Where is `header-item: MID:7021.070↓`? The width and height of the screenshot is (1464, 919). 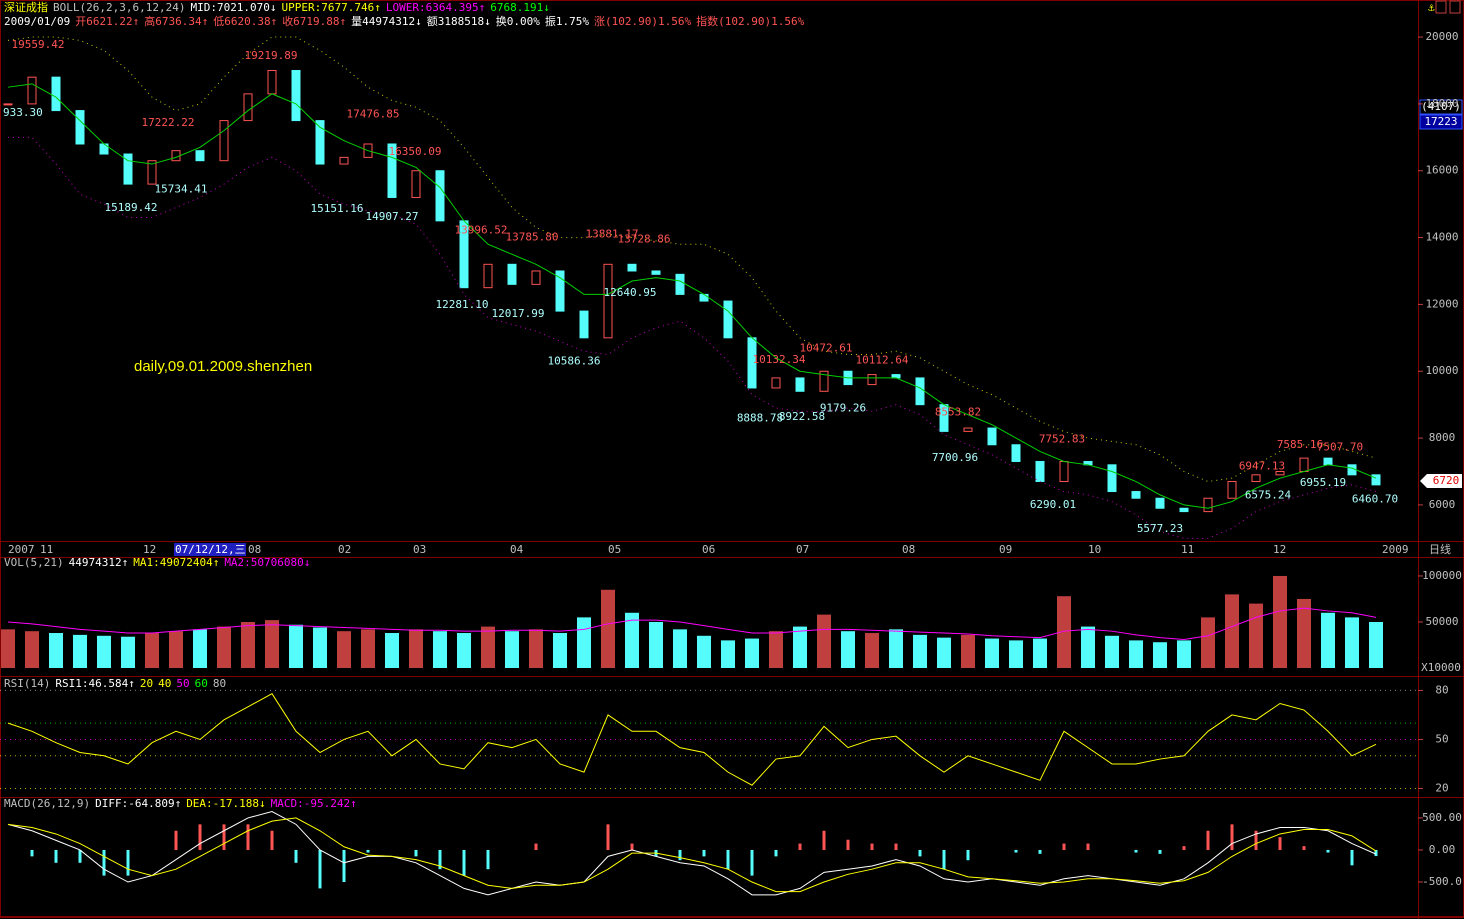 header-item: MID:7021.070↓ is located at coordinates (233, 7).